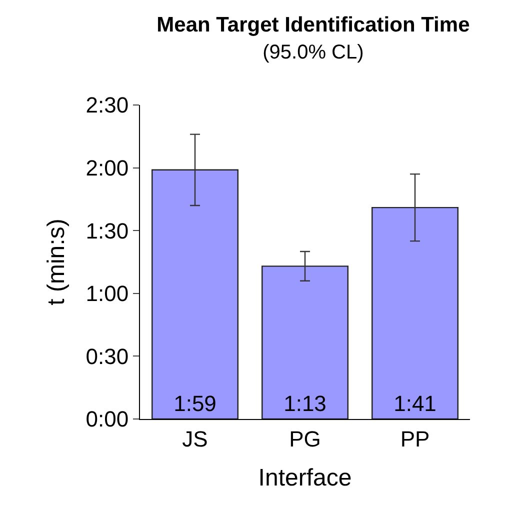 The image size is (522, 524). Describe the element at coordinates (56, 262) in the screenshot. I see `y-axis-title: t (min:s)` at that location.